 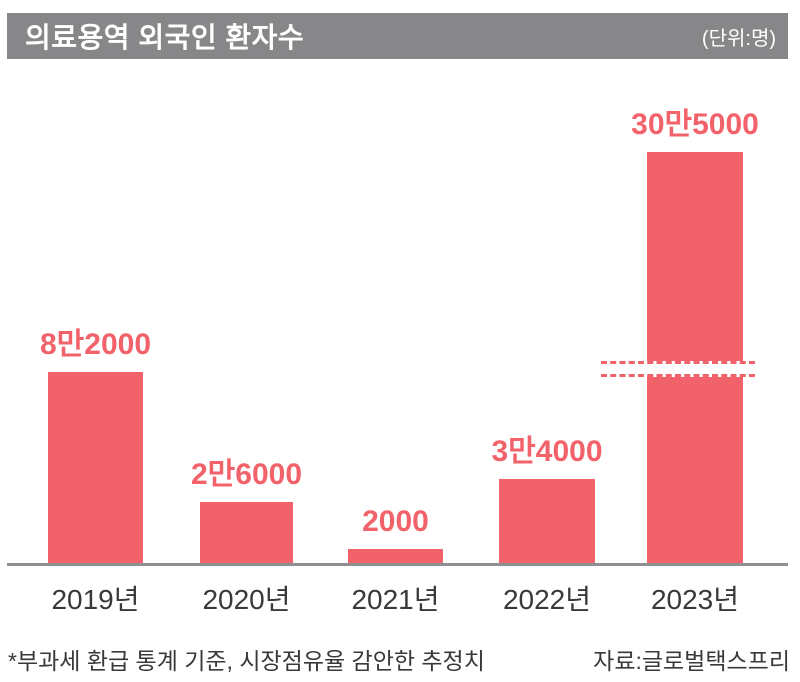 I want to click on bar-value-label-2021년: 2000, so click(x=395, y=521).